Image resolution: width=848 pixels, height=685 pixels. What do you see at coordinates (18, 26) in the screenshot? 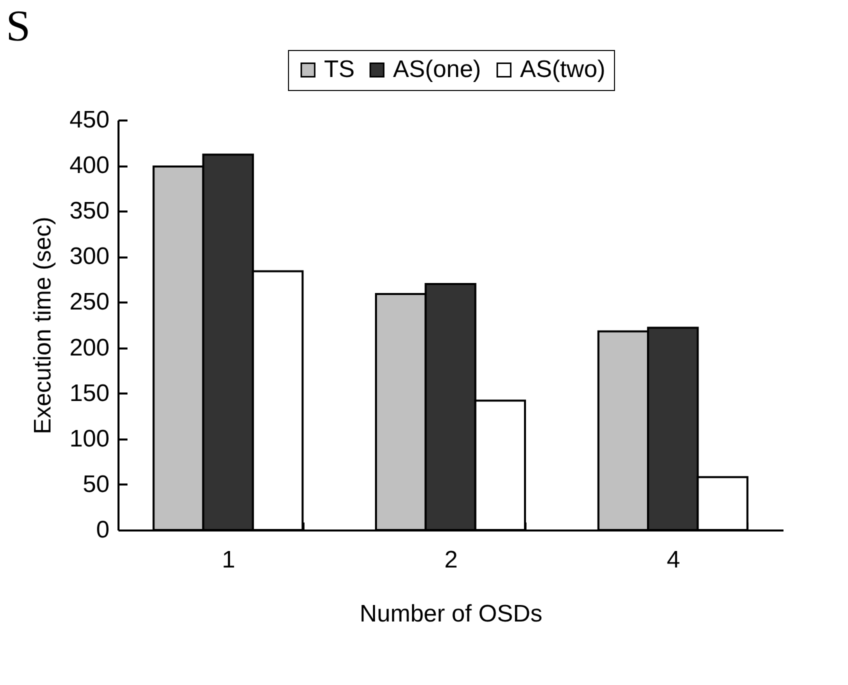
I see `chart-title: S` at bounding box center [18, 26].